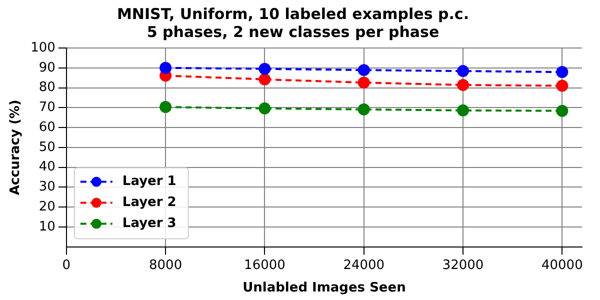 Image resolution: width=600 pixels, height=300 pixels. Describe the element at coordinates (47, 187) in the screenshot. I see `y-tick-label: 30` at that location.